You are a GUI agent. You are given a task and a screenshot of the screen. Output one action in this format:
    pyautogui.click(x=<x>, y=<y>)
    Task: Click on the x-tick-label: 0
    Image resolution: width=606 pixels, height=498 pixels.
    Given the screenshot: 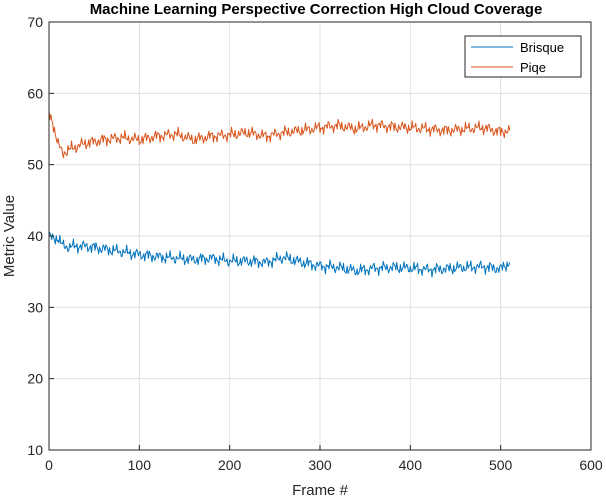 What is the action you would take?
    pyautogui.click(x=49, y=465)
    